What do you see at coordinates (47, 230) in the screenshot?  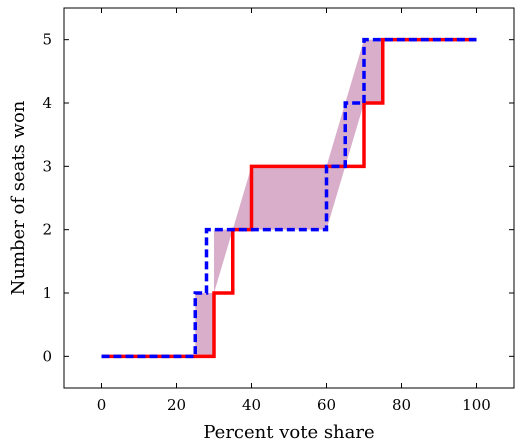 I see `y-tick-label: 2` at bounding box center [47, 230].